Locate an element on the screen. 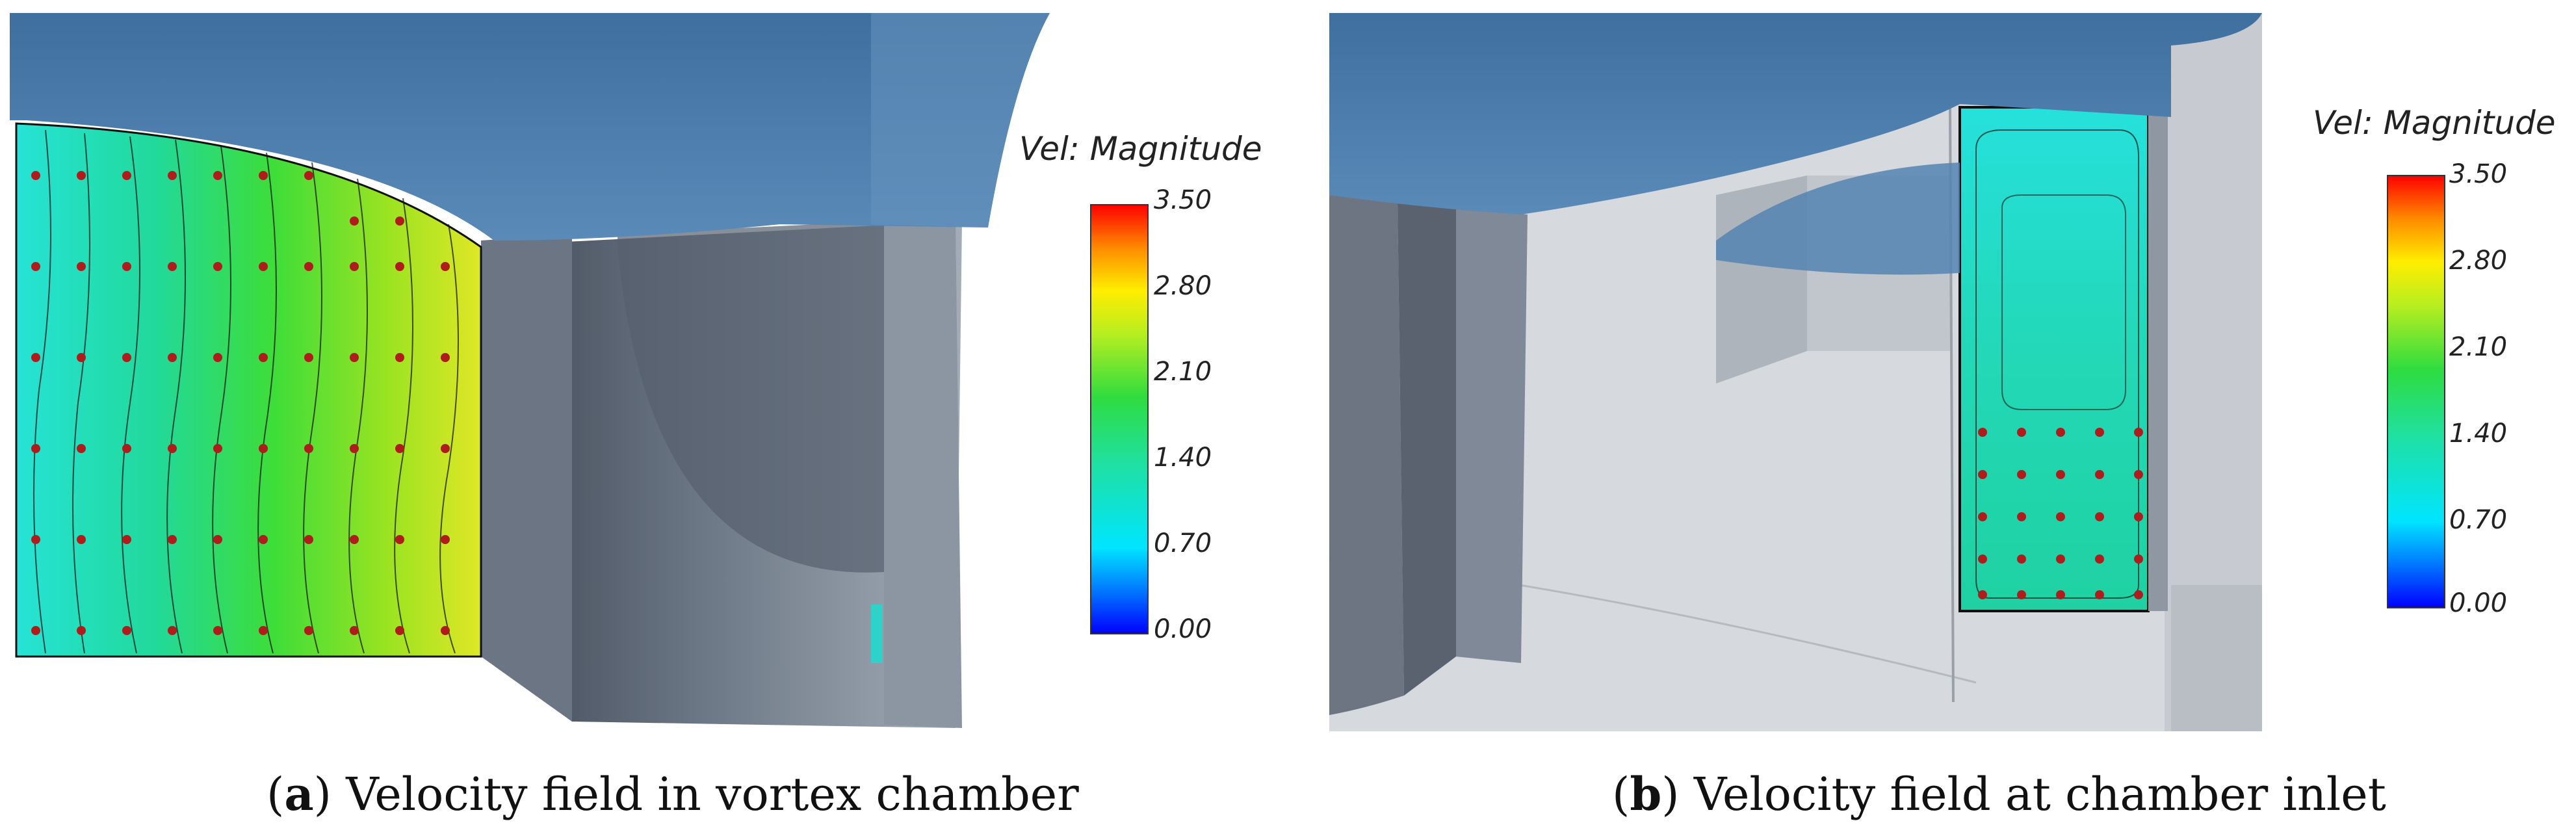 The width and height of the screenshot is (2576, 834). caption-letter: b is located at coordinates (1646, 794).